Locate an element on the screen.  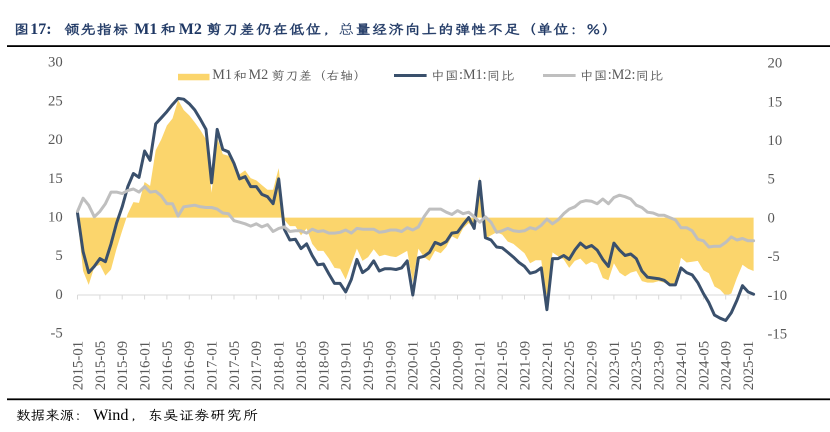
svg-text: 2016-05 is located at coordinates (168, 365).